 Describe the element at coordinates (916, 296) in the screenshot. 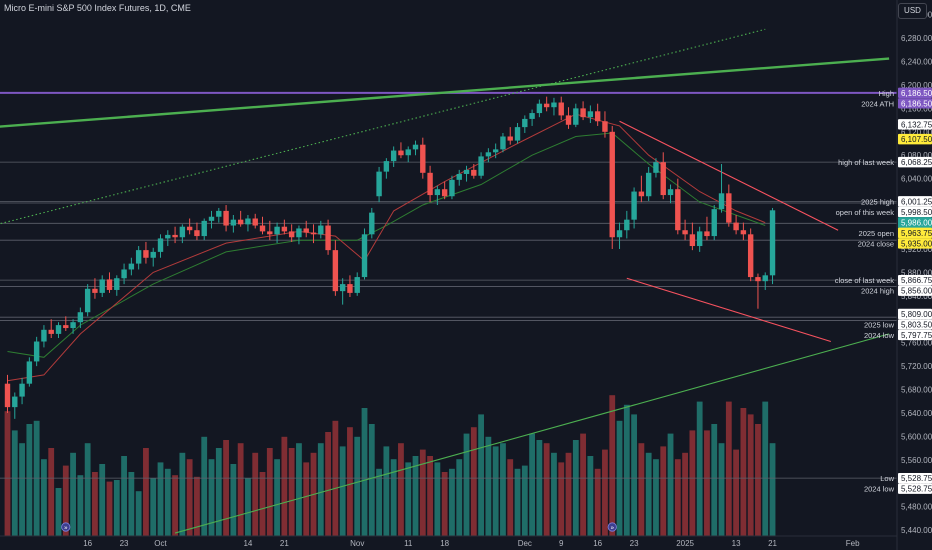

I see `price-tick-label: 5,840.00` at that location.